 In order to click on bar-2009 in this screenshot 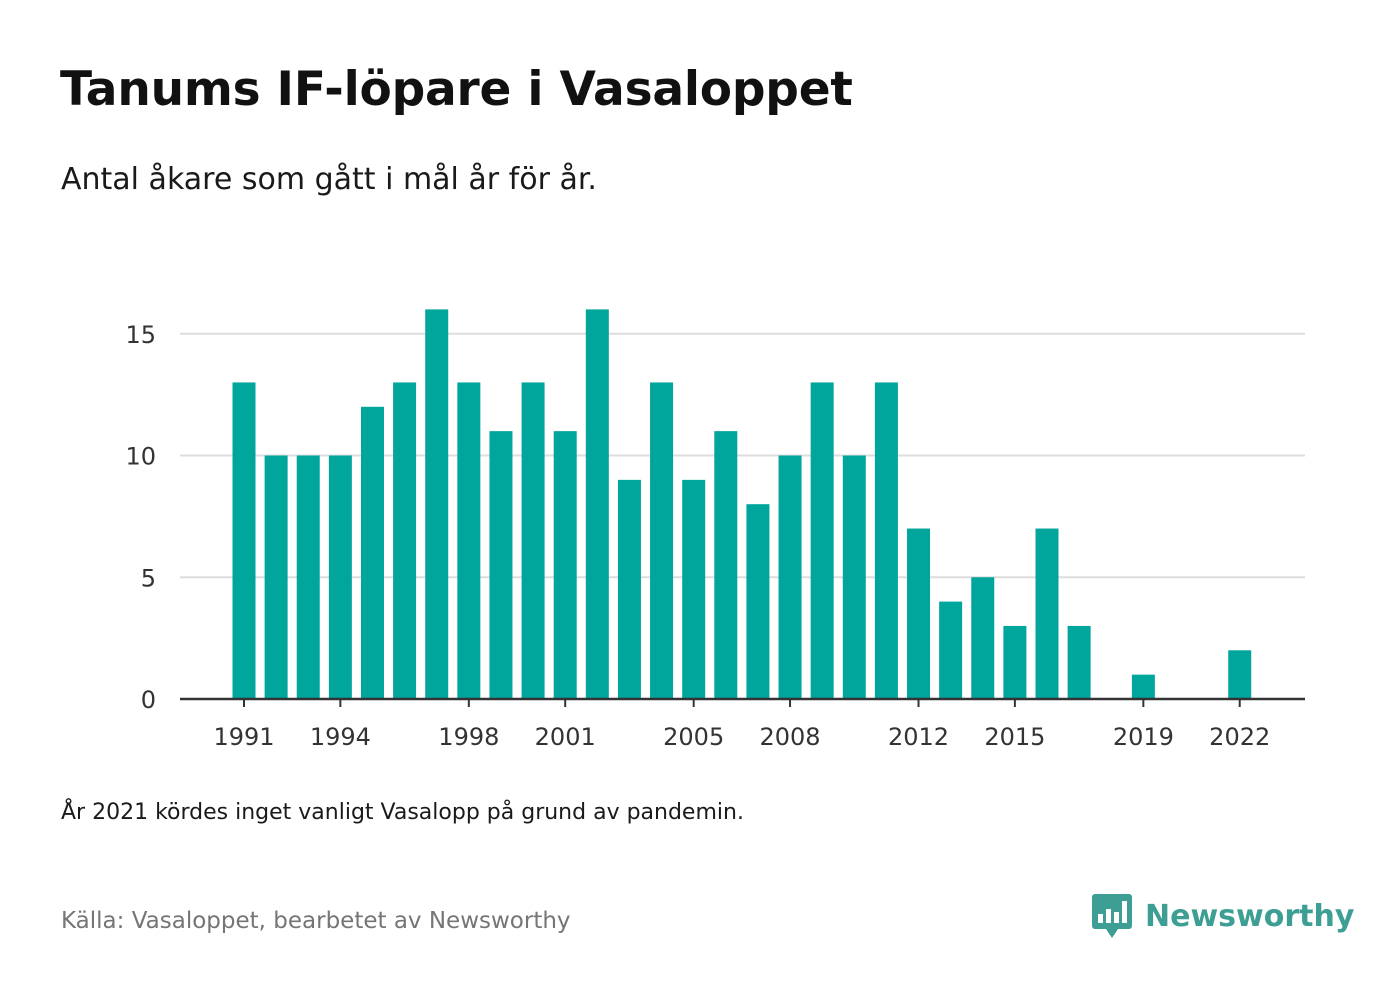, I will do `click(822, 540)`.